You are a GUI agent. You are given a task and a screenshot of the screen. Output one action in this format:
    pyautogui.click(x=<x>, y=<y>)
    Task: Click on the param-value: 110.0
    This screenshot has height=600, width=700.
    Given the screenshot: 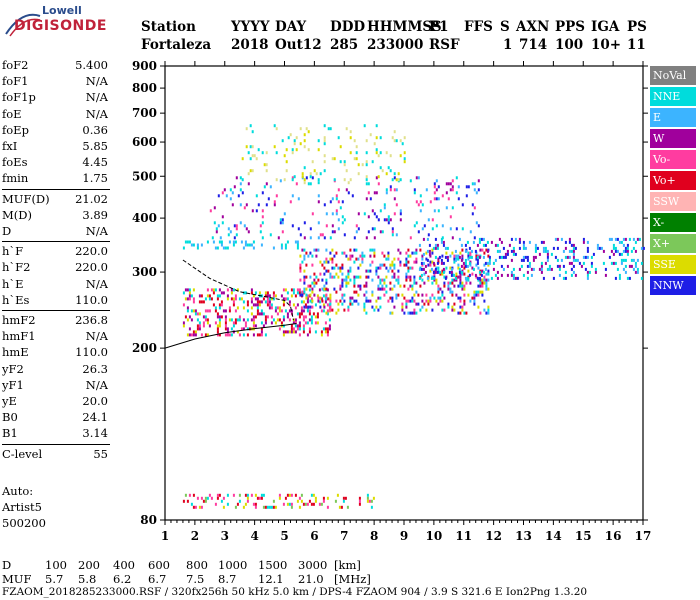 What is the action you would take?
    pyautogui.click(x=91, y=299)
    